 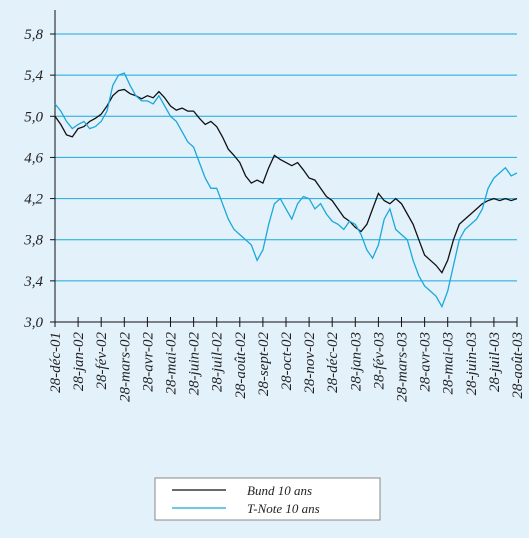 I want to click on x-tick-label: 28-mai-02, so click(x=172, y=363).